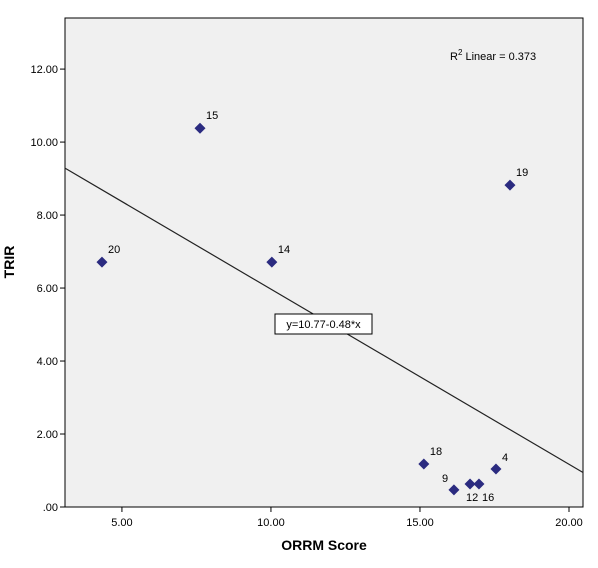 The height and width of the screenshot is (568, 598). What do you see at coordinates (47, 435) in the screenshot?
I see `y-tick-label: 2.00` at bounding box center [47, 435].